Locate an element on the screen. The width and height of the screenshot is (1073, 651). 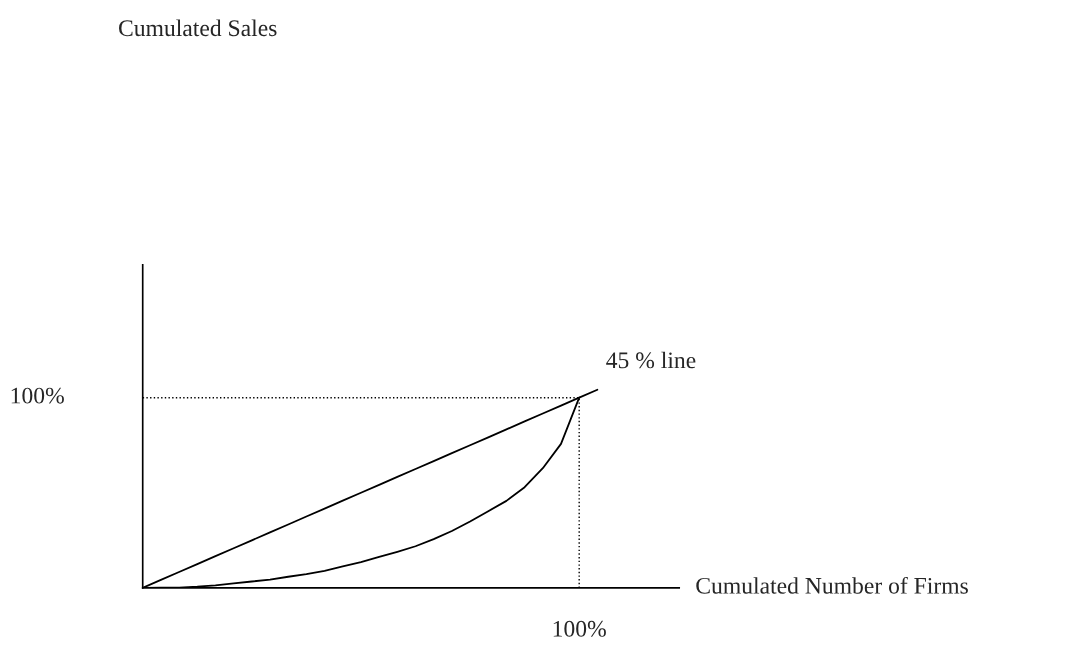
text: Cumulated Sales is located at coordinates (198, 28).